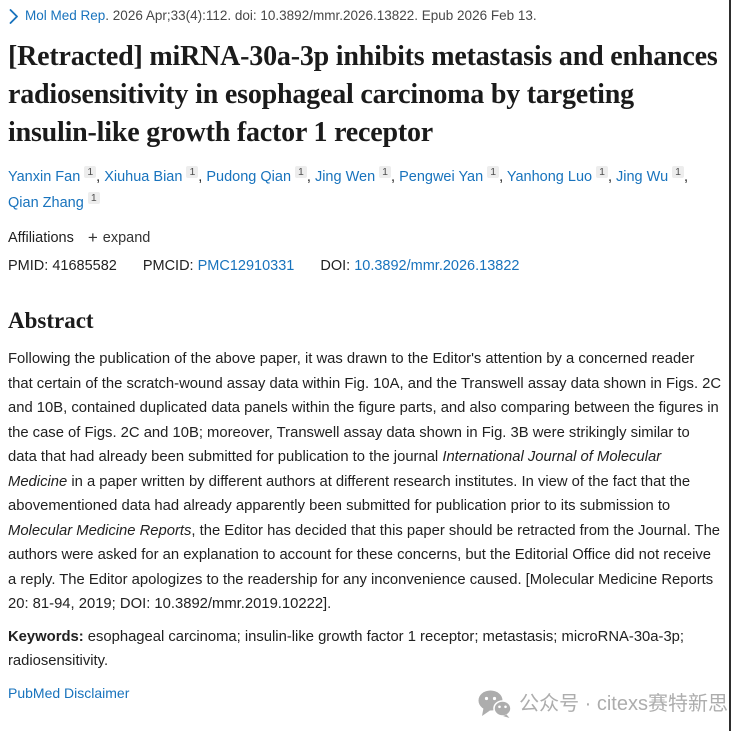 Image resolution: width=736 pixels, height=731 pixels. What do you see at coordinates (335, 266) in the screenshot?
I see `doi-label: DOI:` at bounding box center [335, 266].